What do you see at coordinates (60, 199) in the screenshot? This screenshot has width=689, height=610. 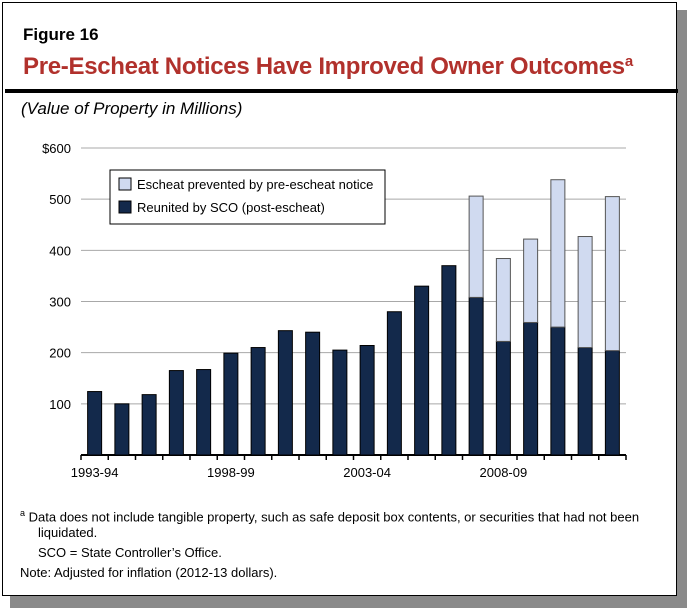 I see `y-tick-label: 500` at bounding box center [60, 199].